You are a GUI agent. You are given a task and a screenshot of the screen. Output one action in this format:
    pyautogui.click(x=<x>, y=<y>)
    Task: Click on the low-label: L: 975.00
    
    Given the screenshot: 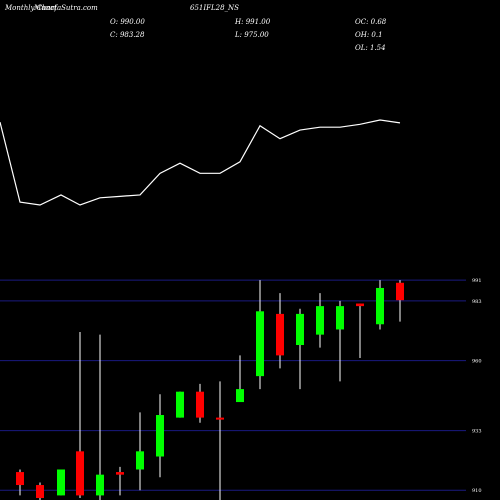 What is the action you would take?
    pyautogui.click(x=251, y=35)
    